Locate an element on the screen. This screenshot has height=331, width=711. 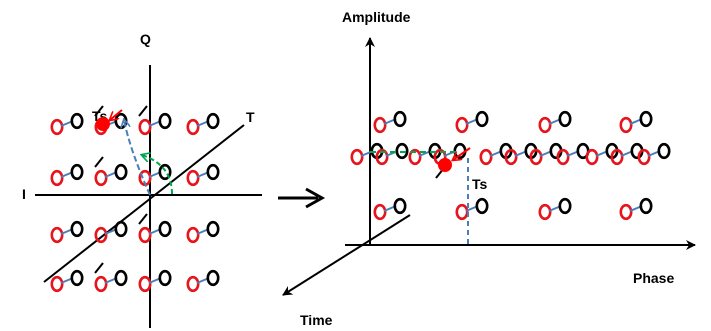
phase-axis-label: Phase is located at coordinates (653, 278).